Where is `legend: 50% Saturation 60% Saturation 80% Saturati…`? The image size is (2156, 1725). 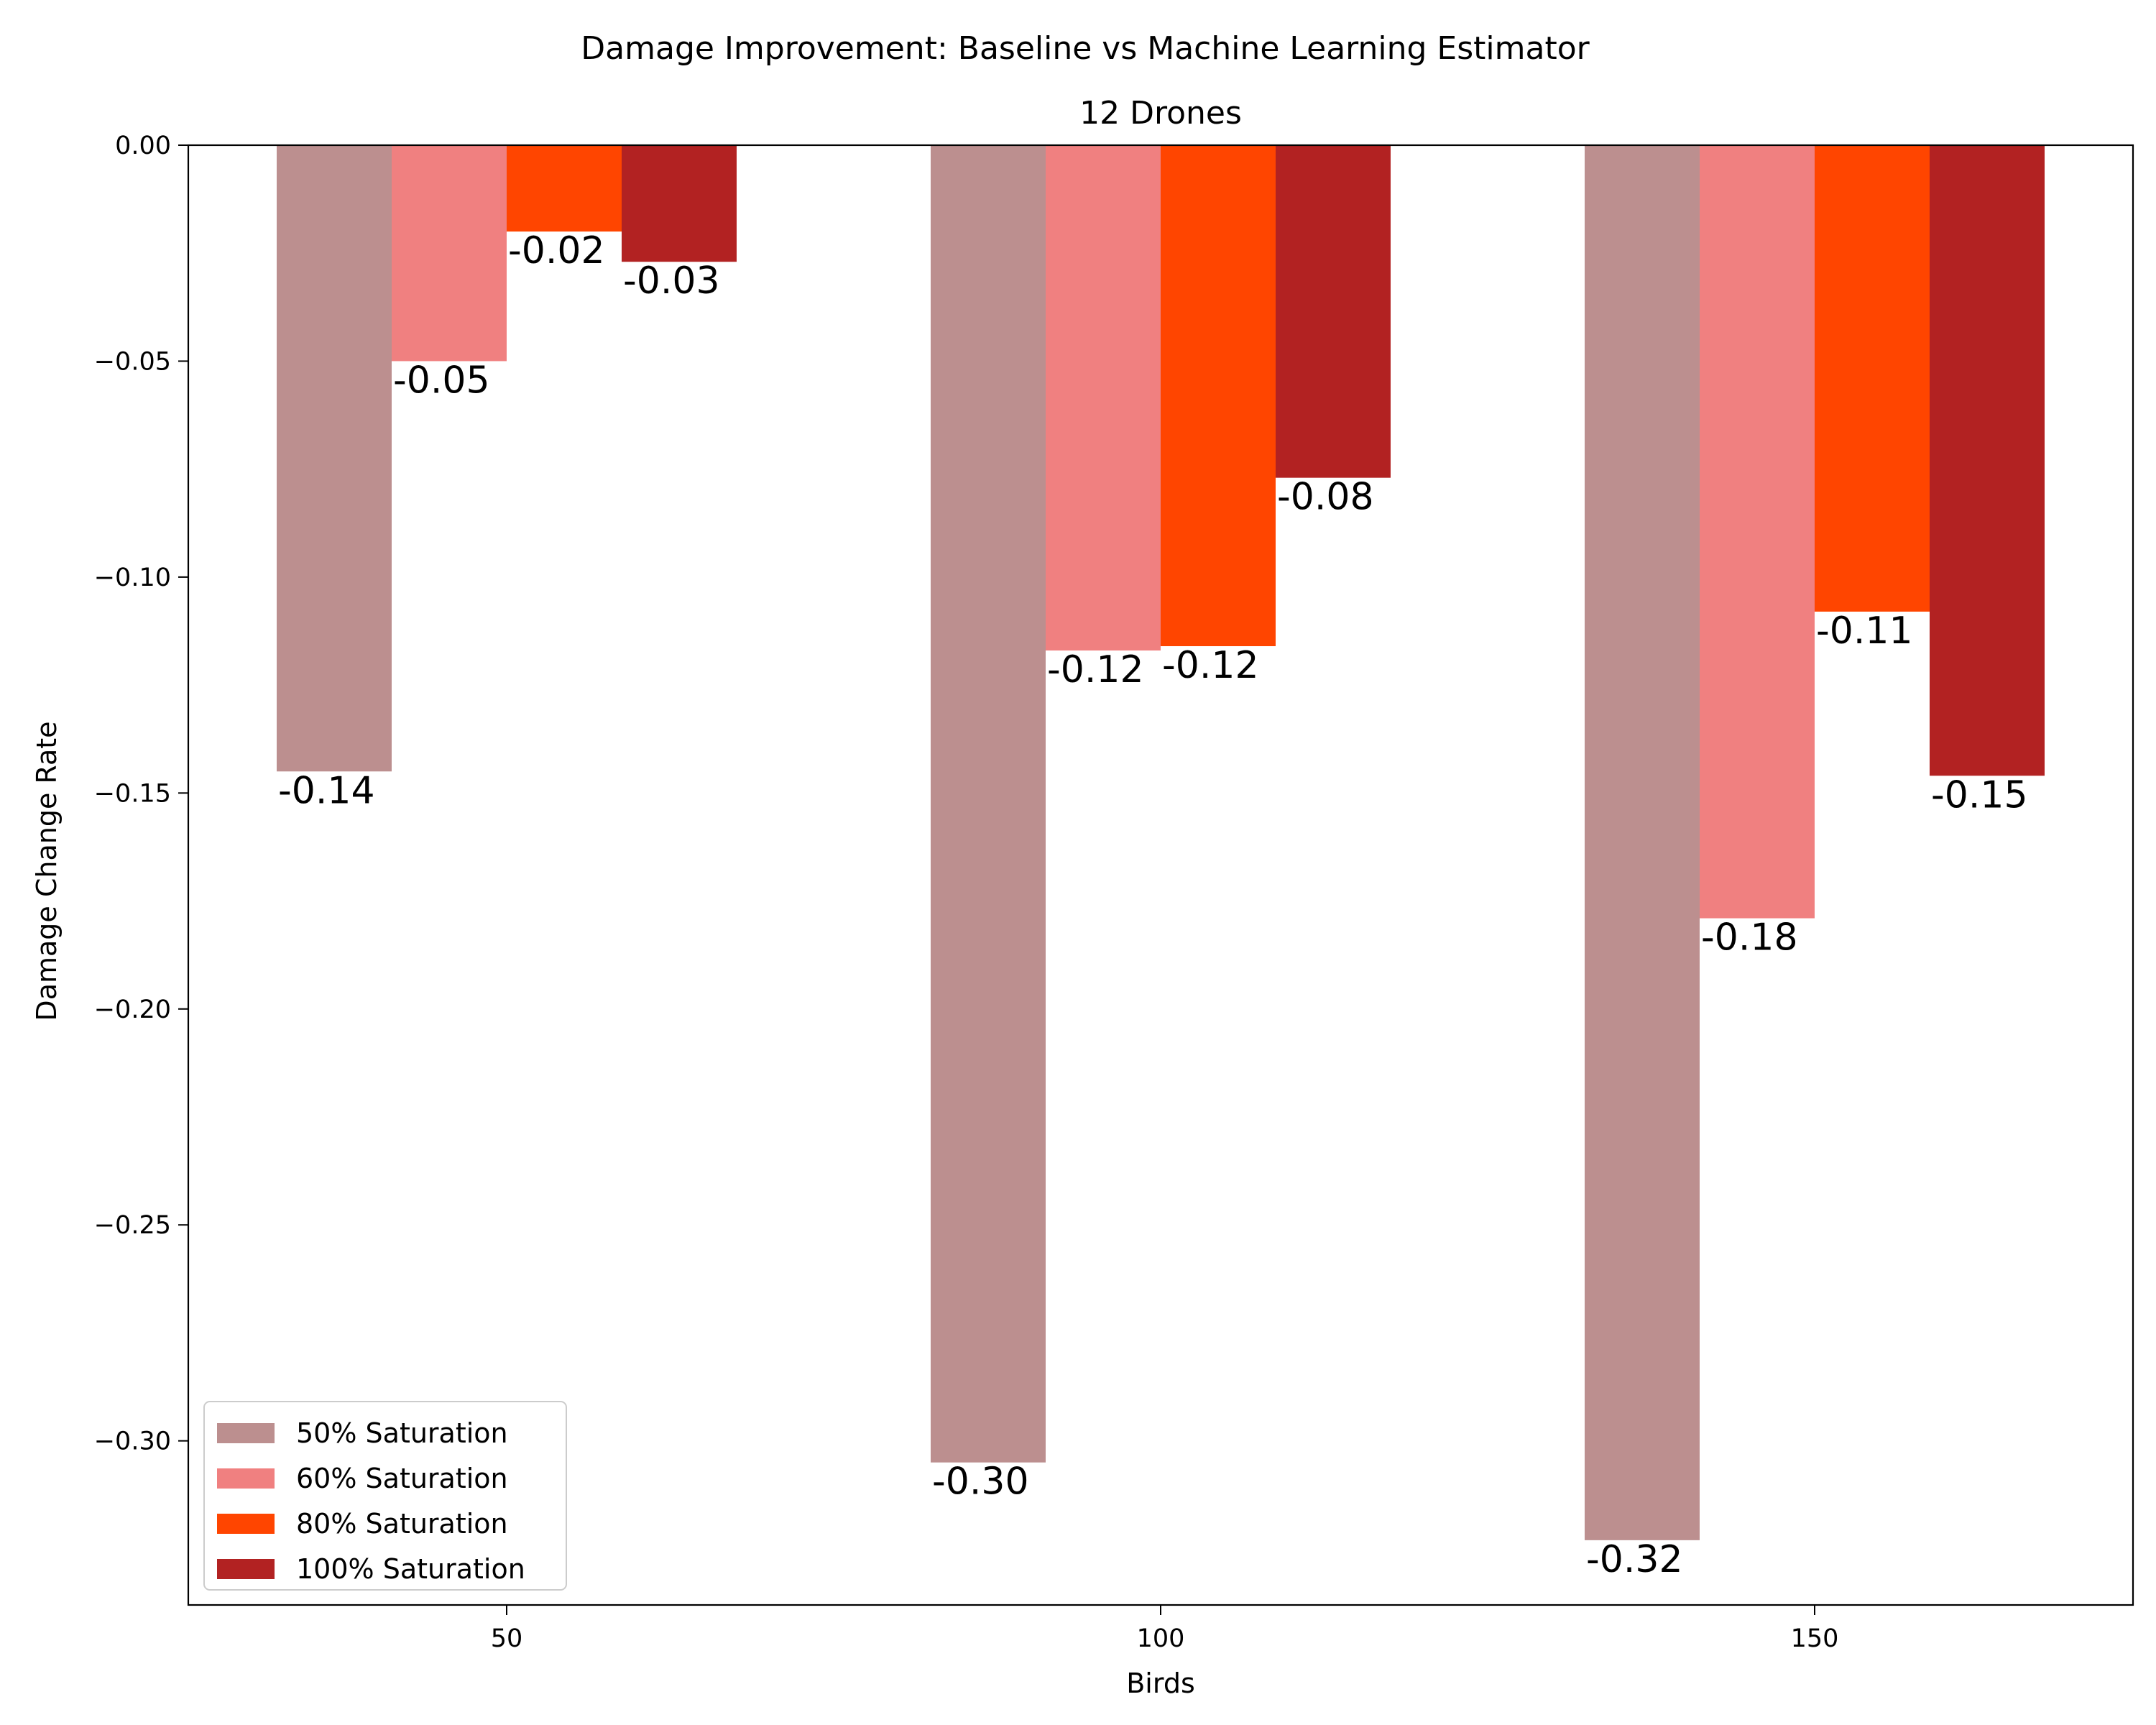
legend: 50% Saturation 60% Saturation 80% Saturati… is located at coordinates (385, 1496).